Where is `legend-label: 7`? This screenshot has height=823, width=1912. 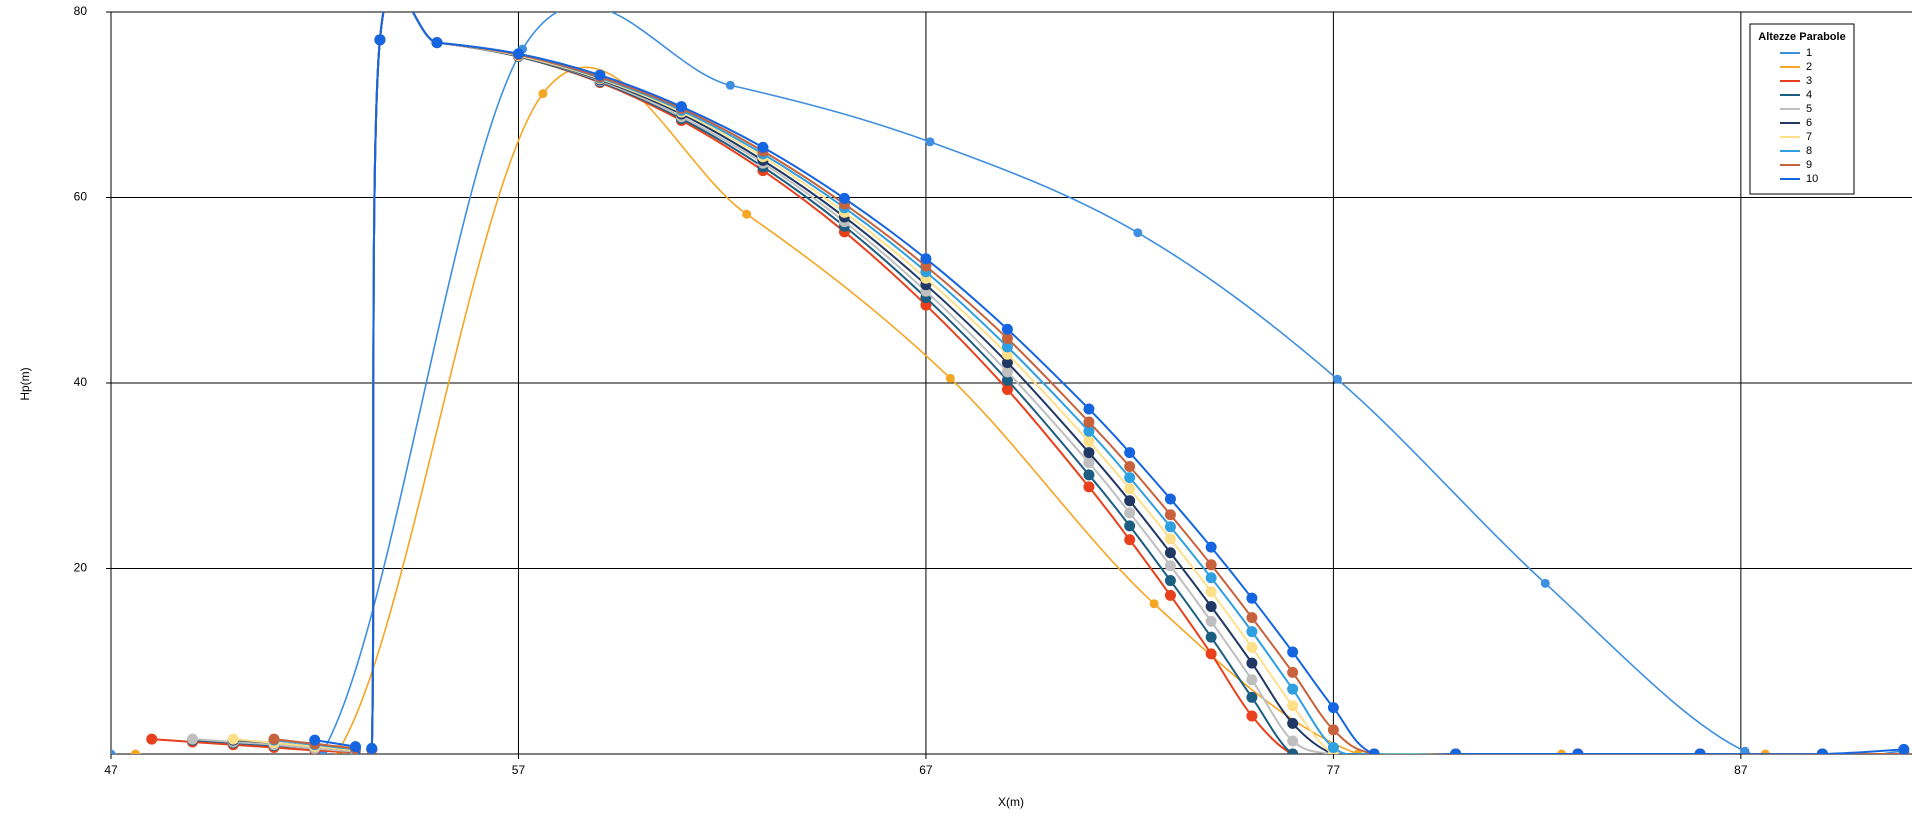 legend-label: 7 is located at coordinates (1809, 137).